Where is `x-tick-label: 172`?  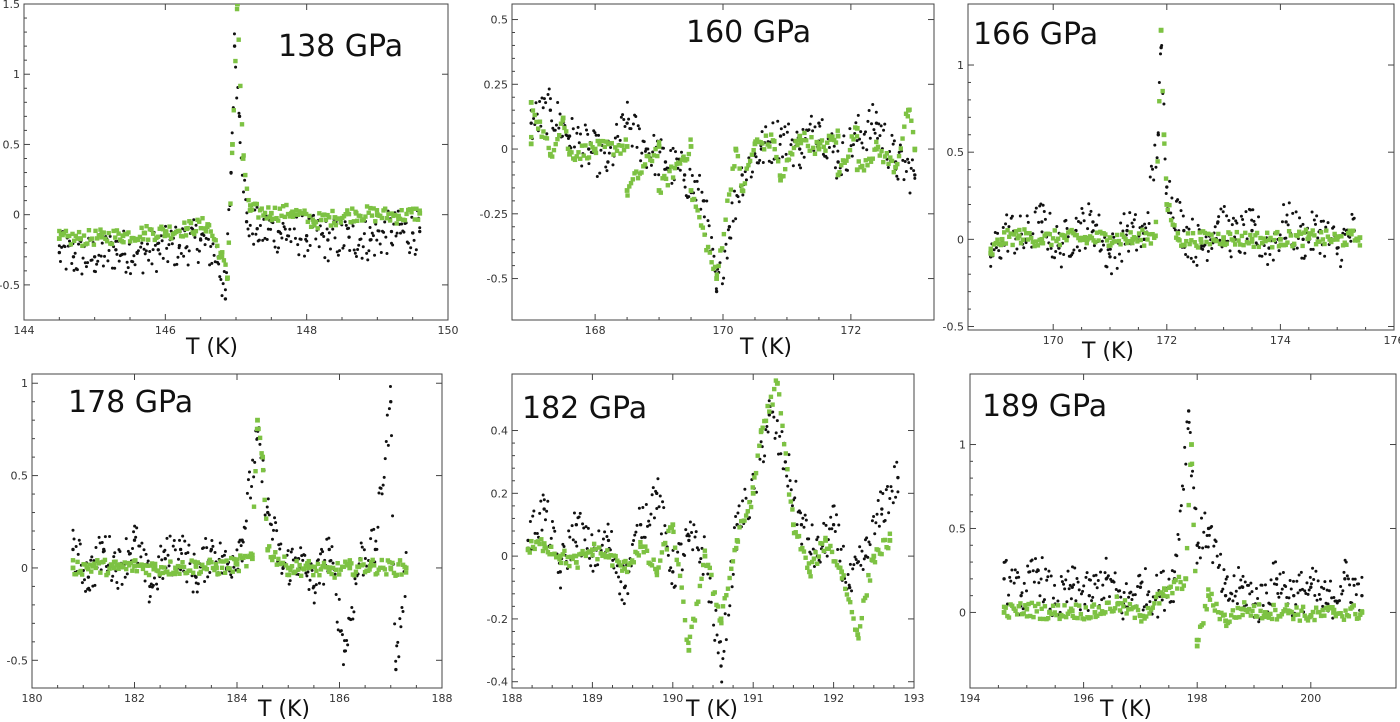 x-tick-label: 172 is located at coordinates (1166, 340).